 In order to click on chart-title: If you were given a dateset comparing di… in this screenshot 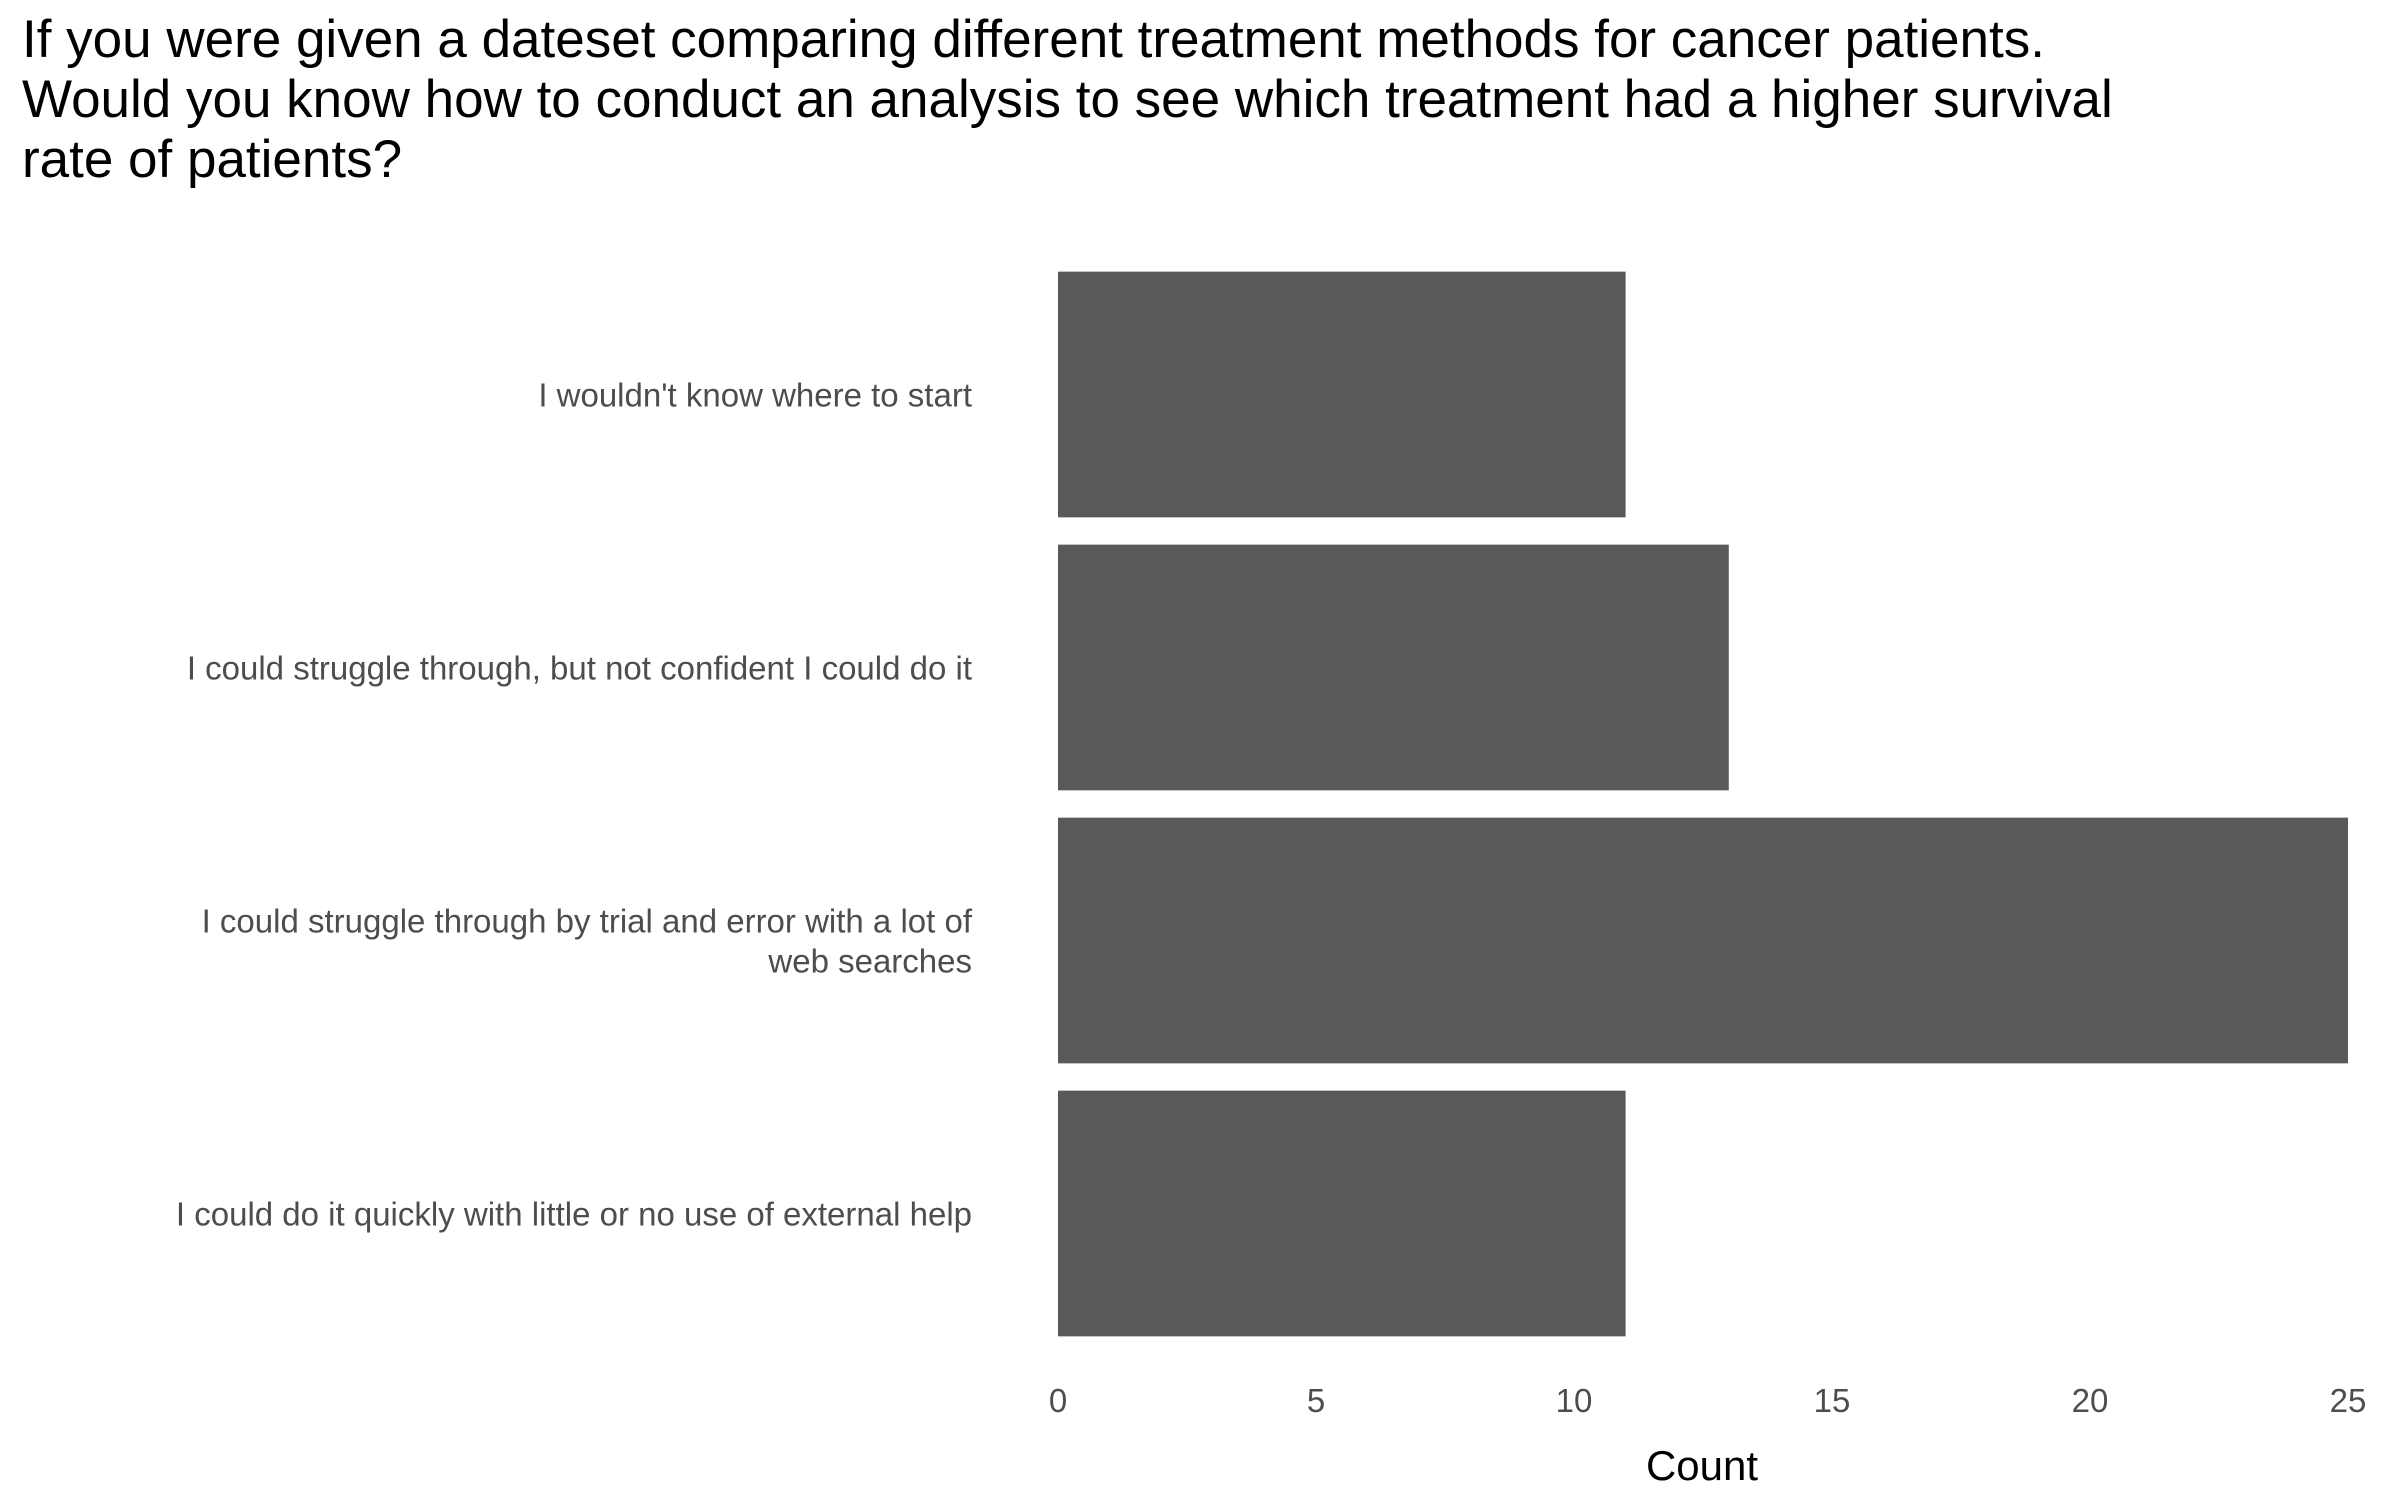, I will do `click(1067, 99)`.